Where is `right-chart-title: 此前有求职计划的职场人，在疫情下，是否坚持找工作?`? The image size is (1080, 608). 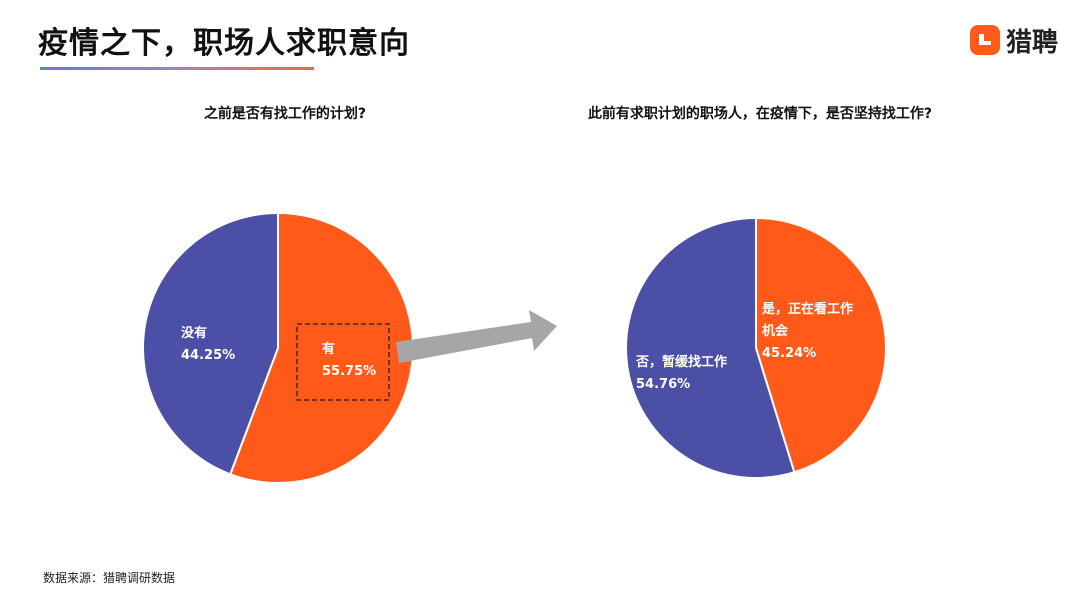 right-chart-title: 此前有求职计划的职场人，在疫情下，是否坚持找工作? is located at coordinates (760, 114).